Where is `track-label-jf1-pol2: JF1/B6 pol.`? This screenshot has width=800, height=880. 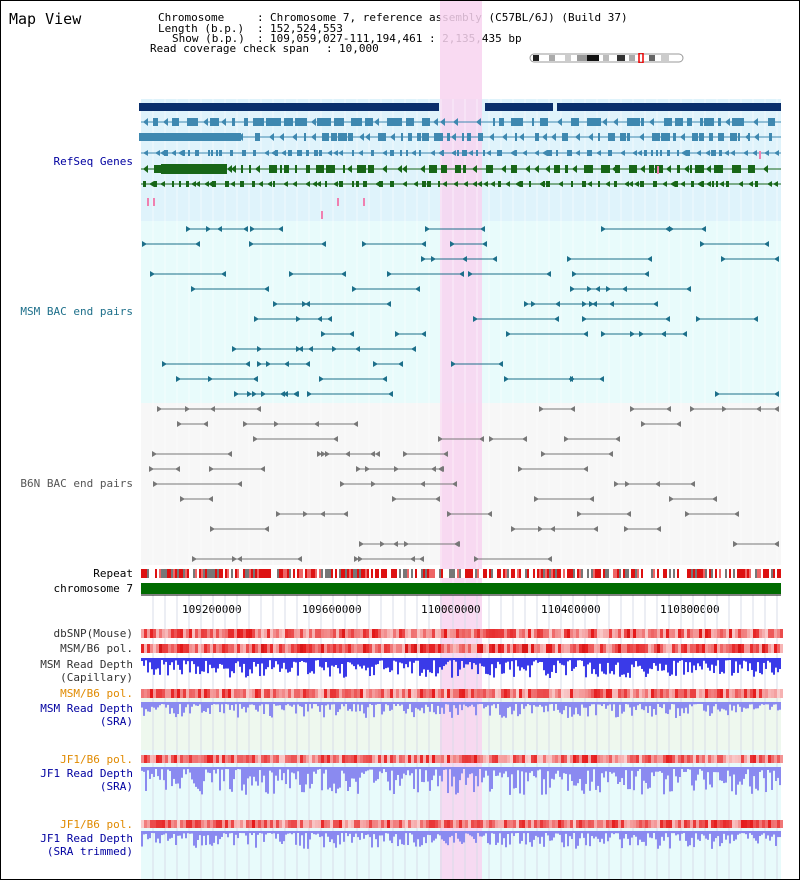
track-label-jf1-pol2: JF1/B6 pol. is located at coordinates (96, 824).